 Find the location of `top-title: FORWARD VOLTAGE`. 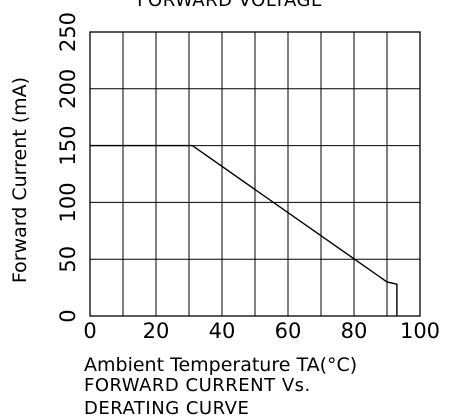

top-title: FORWARD VOLTAGE is located at coordinates (230, 5).